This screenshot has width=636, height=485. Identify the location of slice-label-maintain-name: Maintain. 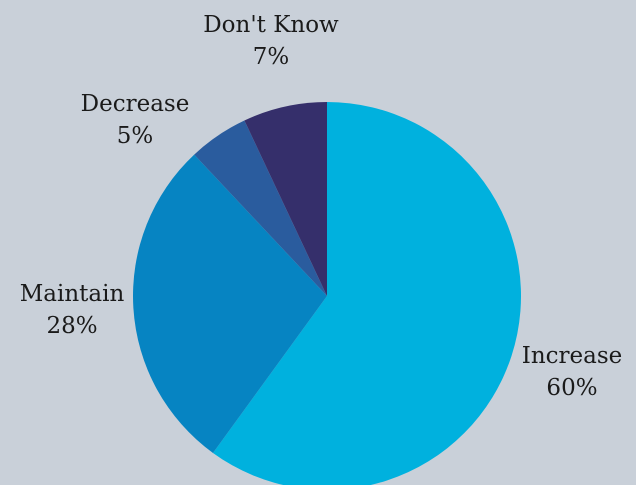
(72, 294).